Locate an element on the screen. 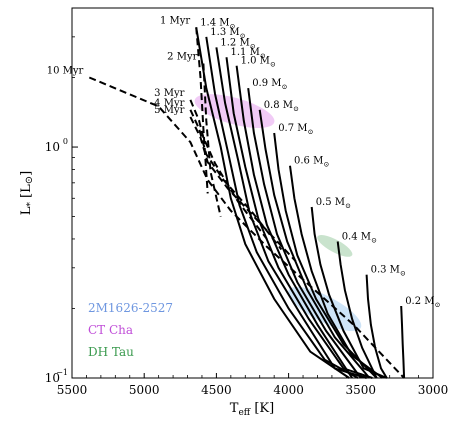 The image size is (457, 434). legend: 2M1626-2527 CT Cha DH Tau is located at coordinates (130, 330).